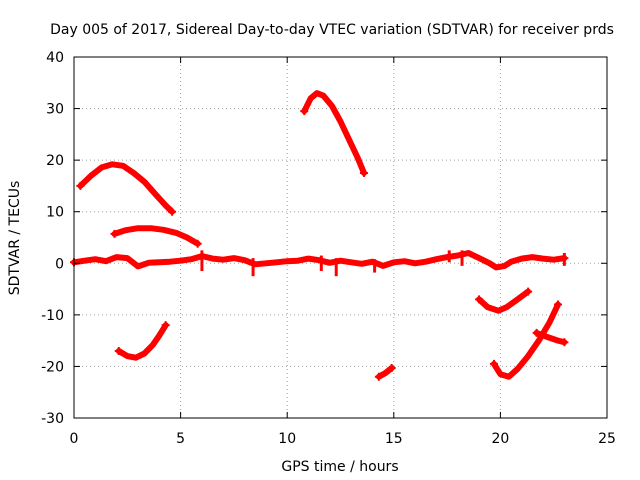 Image resolution: width=640 pixels, height=480 pixels. Describe the element at coordinates (59, 264) in the screenshot. I see `y-tick-label: 0` at that location.